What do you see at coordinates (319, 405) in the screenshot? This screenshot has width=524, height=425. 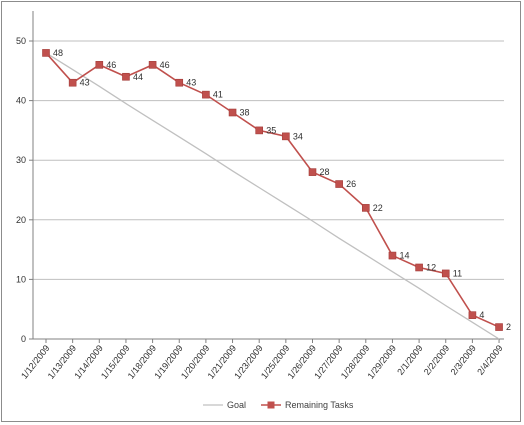 I see `legend-label-remaining-tasks: Remaining Tasks` at bounding box center [319, 405].